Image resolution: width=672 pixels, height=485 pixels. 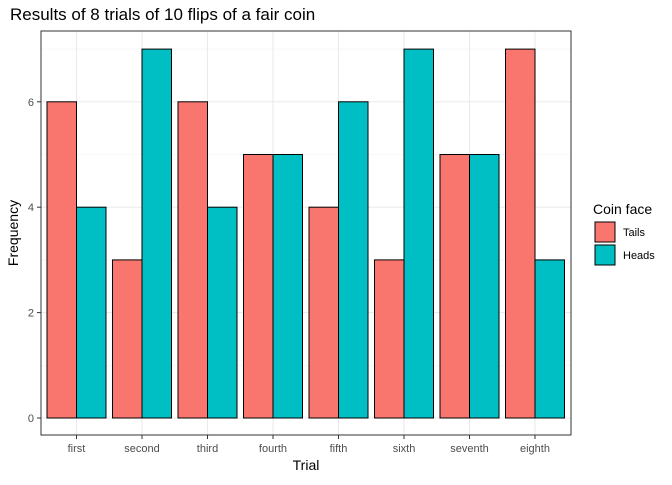 What do you see at coordinates (141, 449) in the screenshot?
I see `x-tick-label: second` at bounding box center [141, 449].